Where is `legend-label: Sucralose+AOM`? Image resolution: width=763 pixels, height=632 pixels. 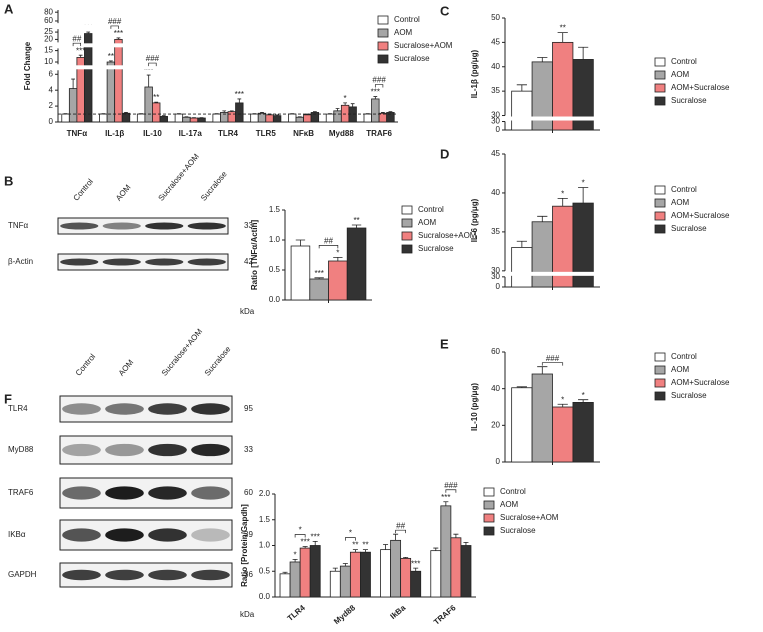
legend-label: Sucralose+AOM is located at coordinates (423, 45).